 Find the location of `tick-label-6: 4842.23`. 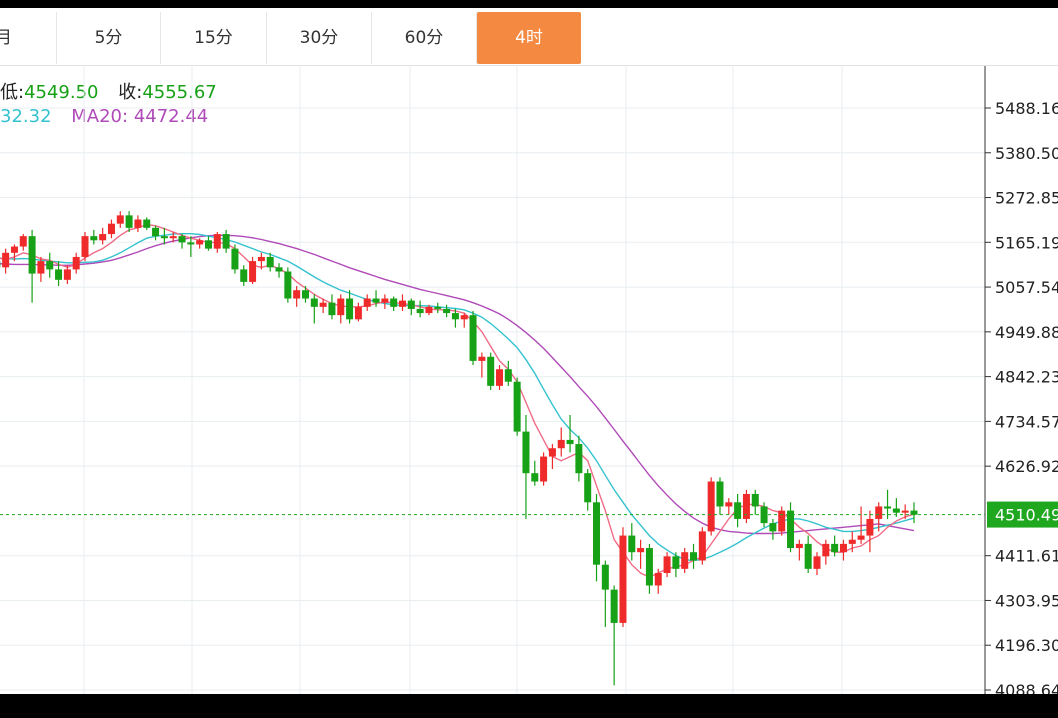

tick-label-6: 4842.23 is located at coordinates (1026, 377).